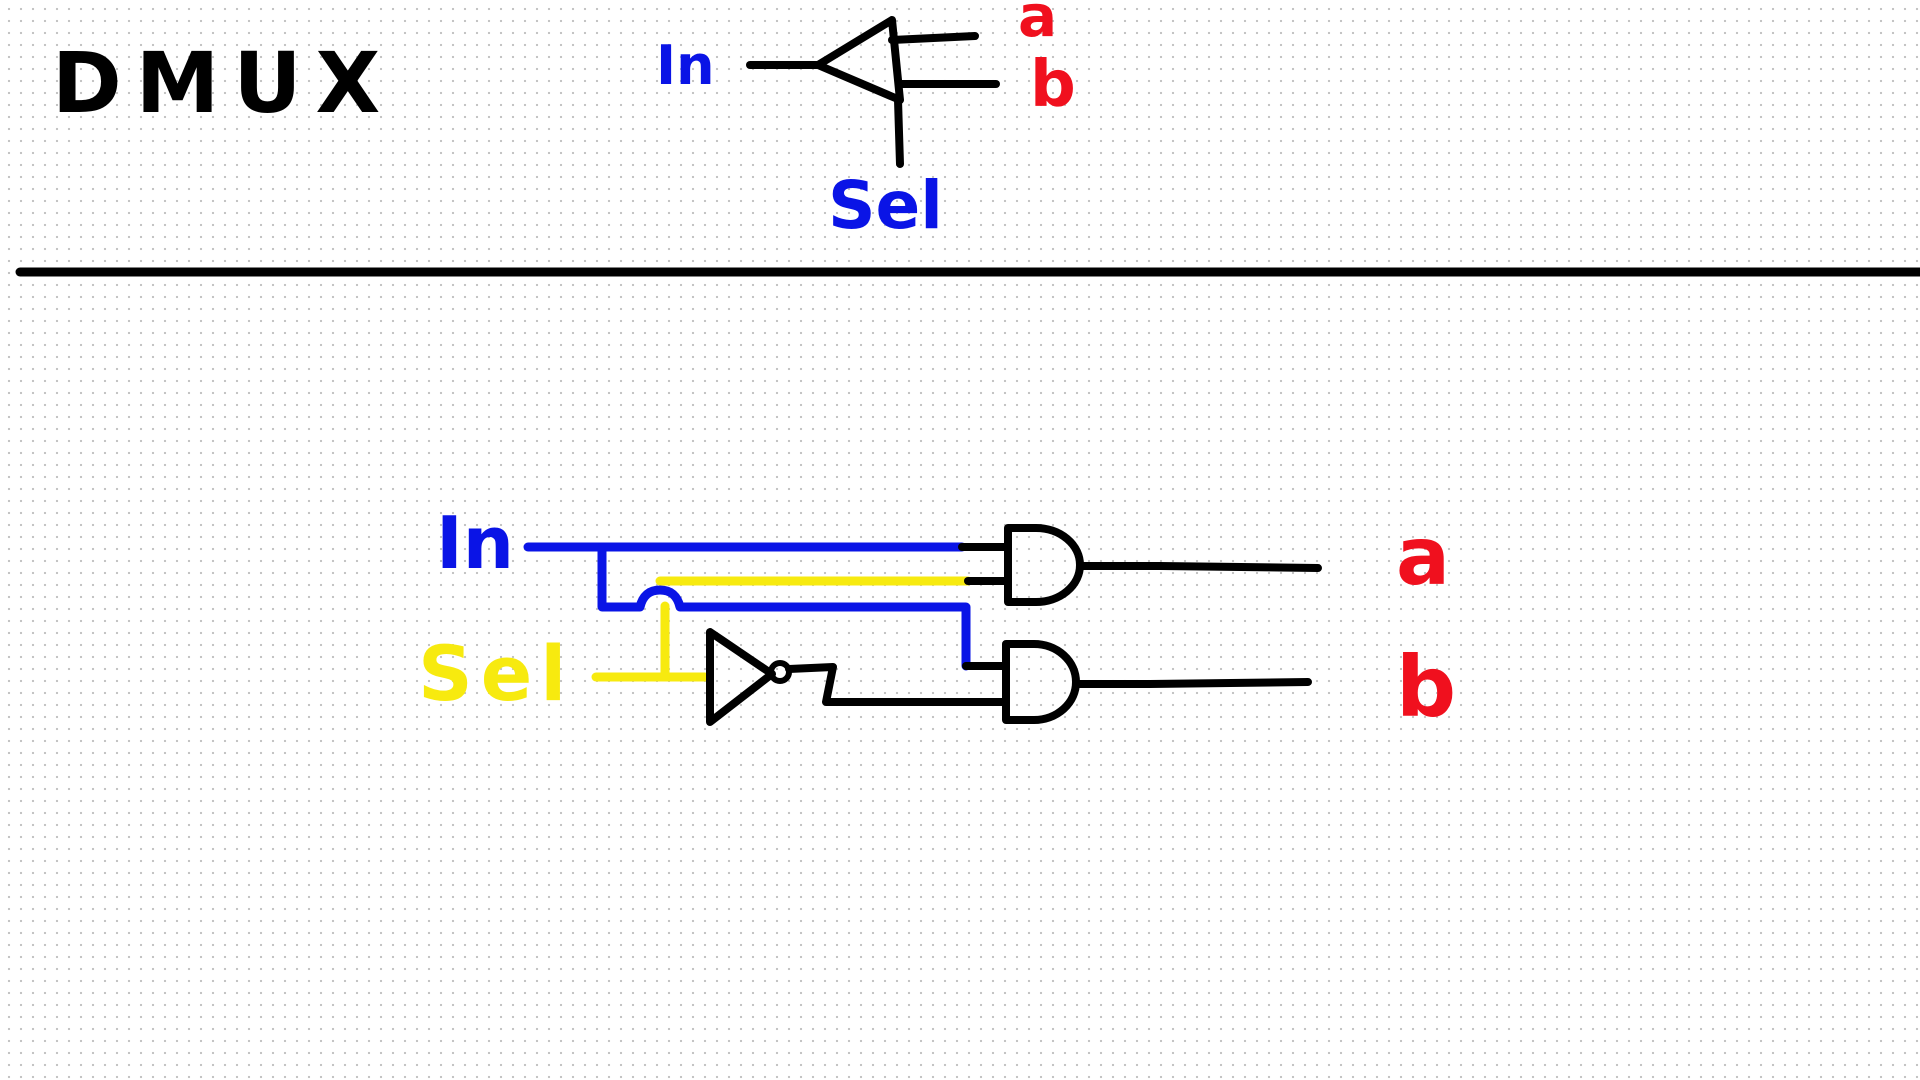 Image resolution: width=1920 pixels, height=1080 pixels. Describe the element at coordinates (1044, 565) in the screenshot. I see `and-gate-a` at that location.